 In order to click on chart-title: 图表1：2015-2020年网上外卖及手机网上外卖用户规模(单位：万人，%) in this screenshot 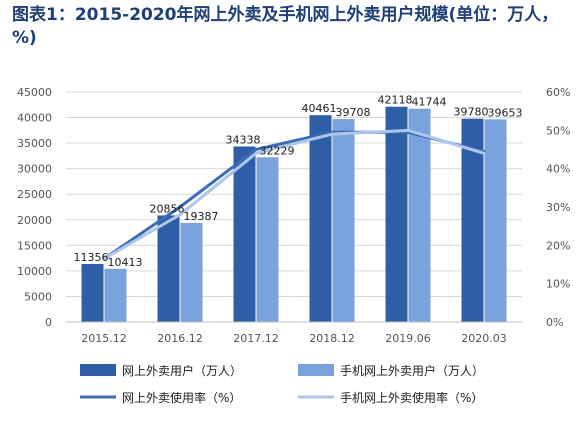, I will do `click(285, 26)`.